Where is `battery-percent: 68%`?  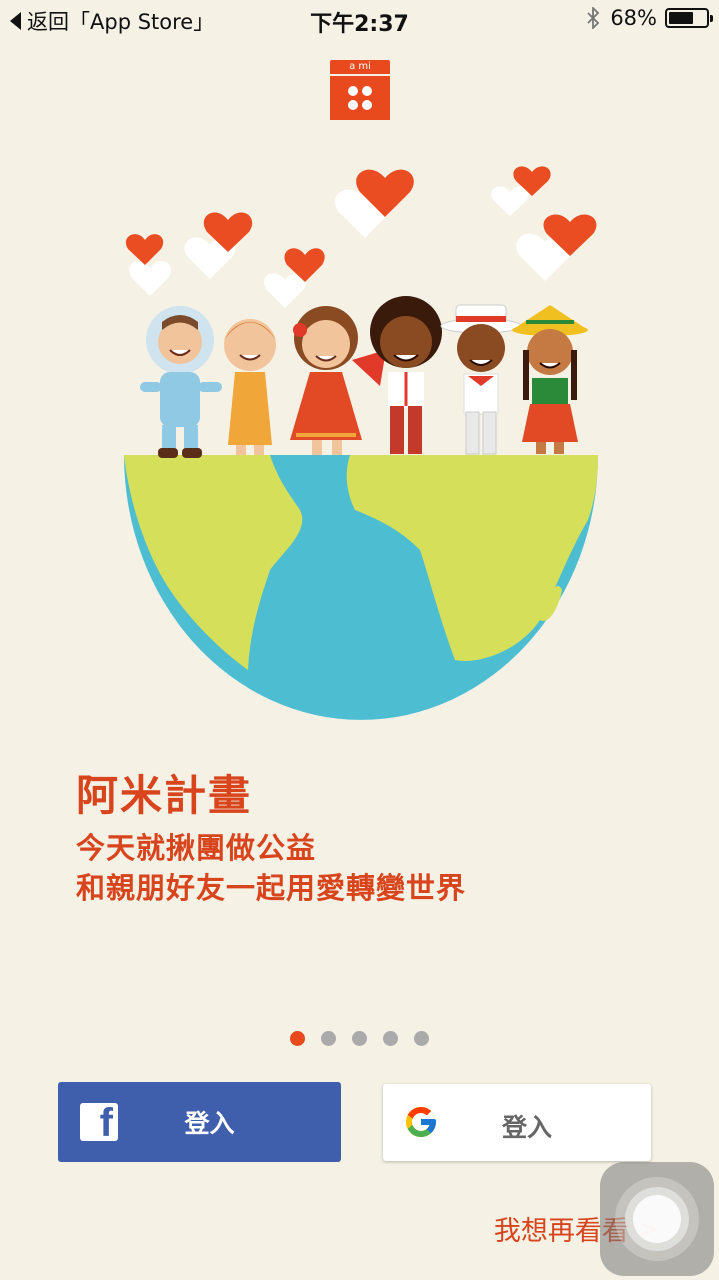
battery-percent: 68% is located at coordinates (633, 18).